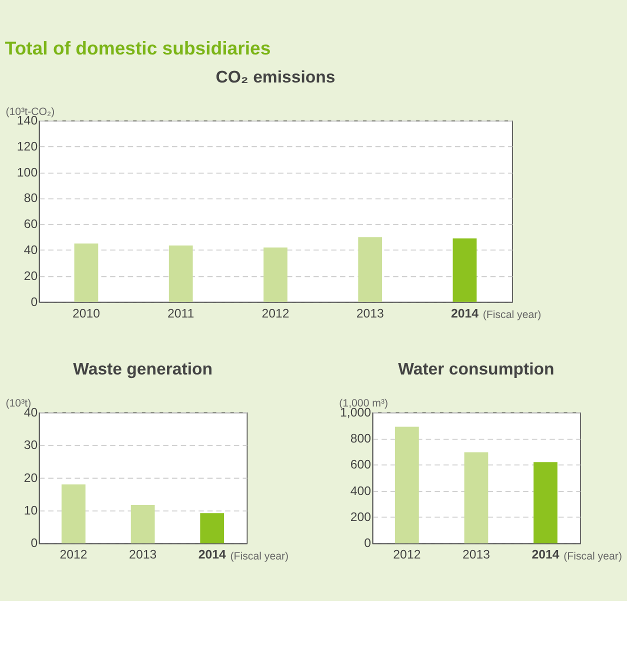  I want to click on y-tick-label: 10, so click(31, 511).